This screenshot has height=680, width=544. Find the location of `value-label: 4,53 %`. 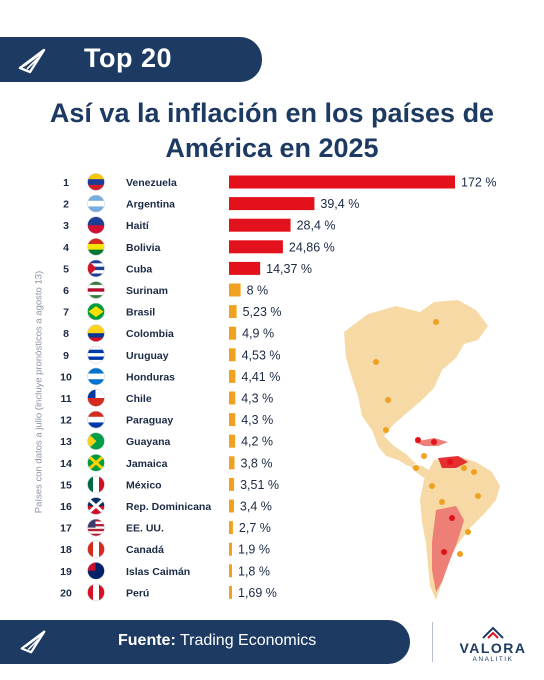

value-label: 4,53 % is located at coordinates (261, 355).